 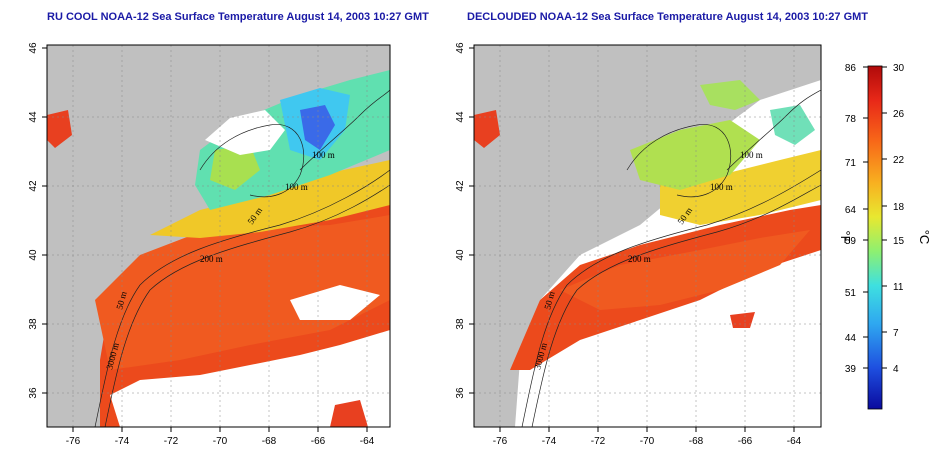 I want to click on panel-2-ocean-cyan, so click(x=792, y=125).